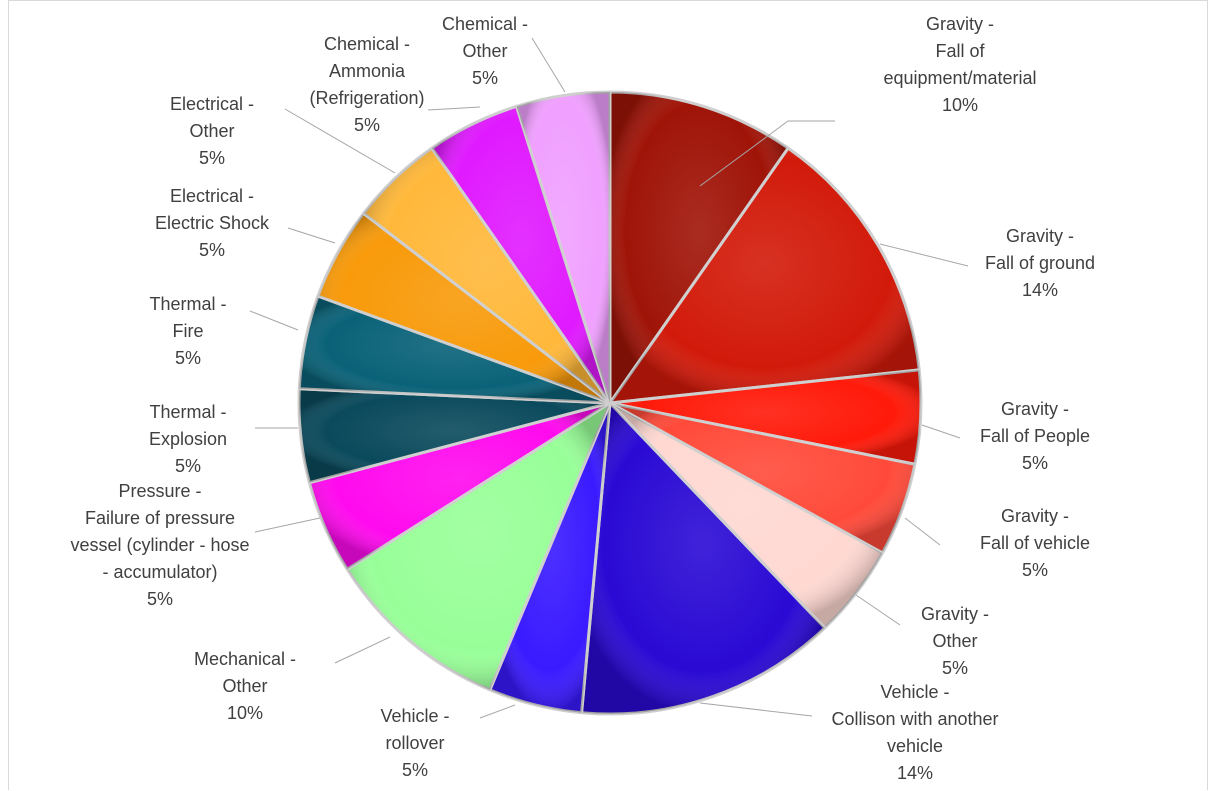  Describe the element at coordinates (960, 51) in the screenshot. I see `slice-category-label: Fall of` at that location.